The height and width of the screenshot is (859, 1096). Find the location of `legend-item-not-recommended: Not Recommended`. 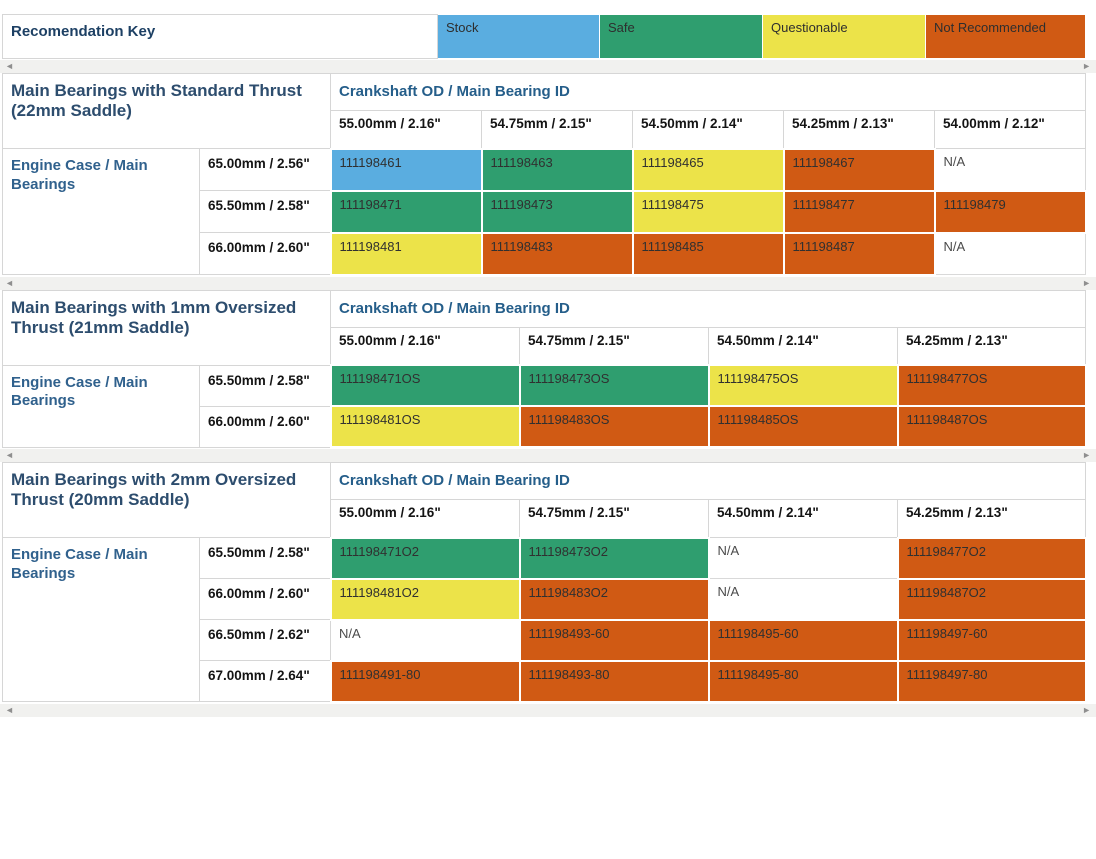

legend-item-not-recommended: Not Recommended is located at coordinates (1005, 36).